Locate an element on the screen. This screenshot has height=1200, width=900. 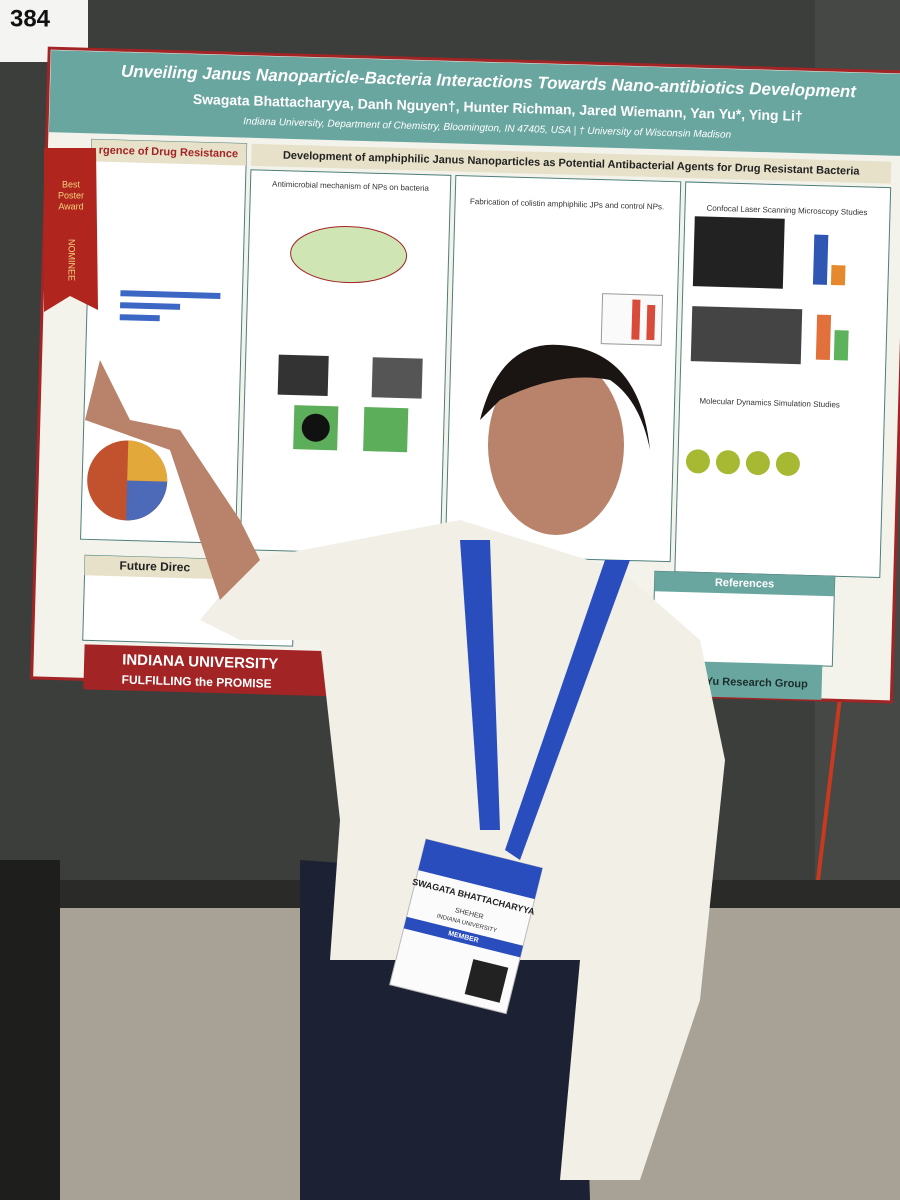
hair is located at coordinates (565, 397).